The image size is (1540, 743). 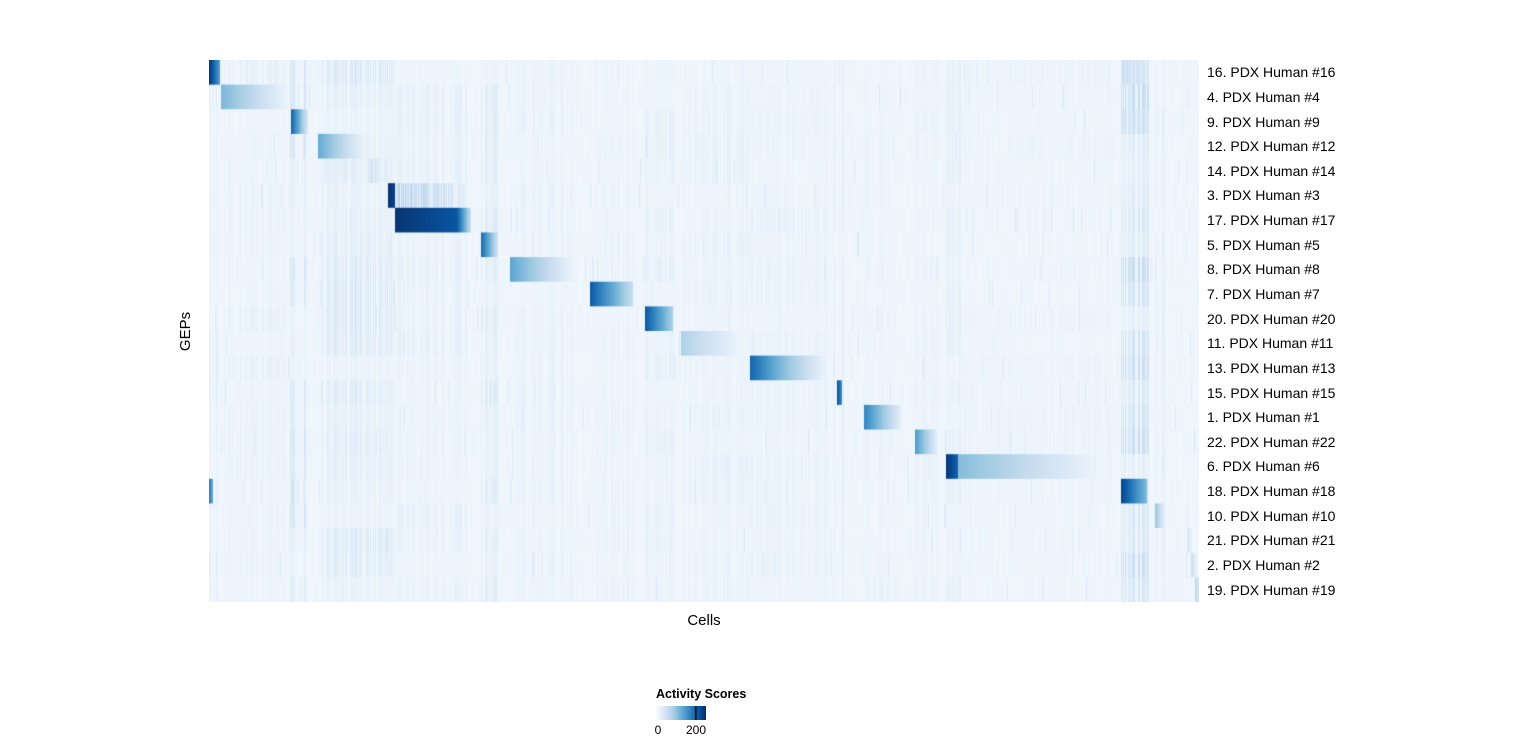 I want to click on row-label: 5. PDX Human #5, so click(x=1263, y=244).